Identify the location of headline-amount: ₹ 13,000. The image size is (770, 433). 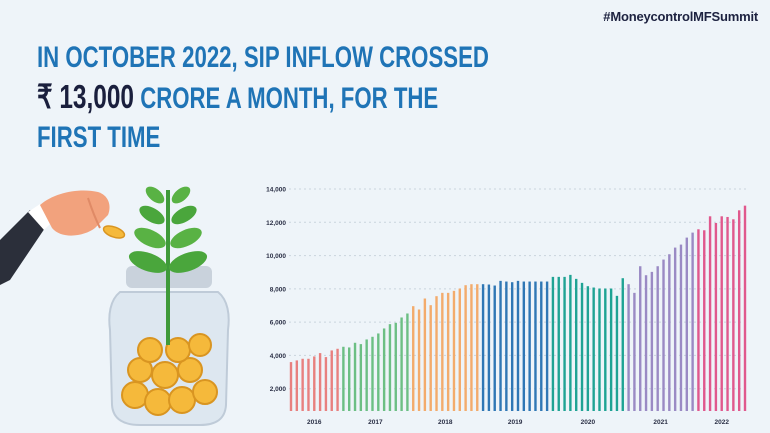
(86, 96).